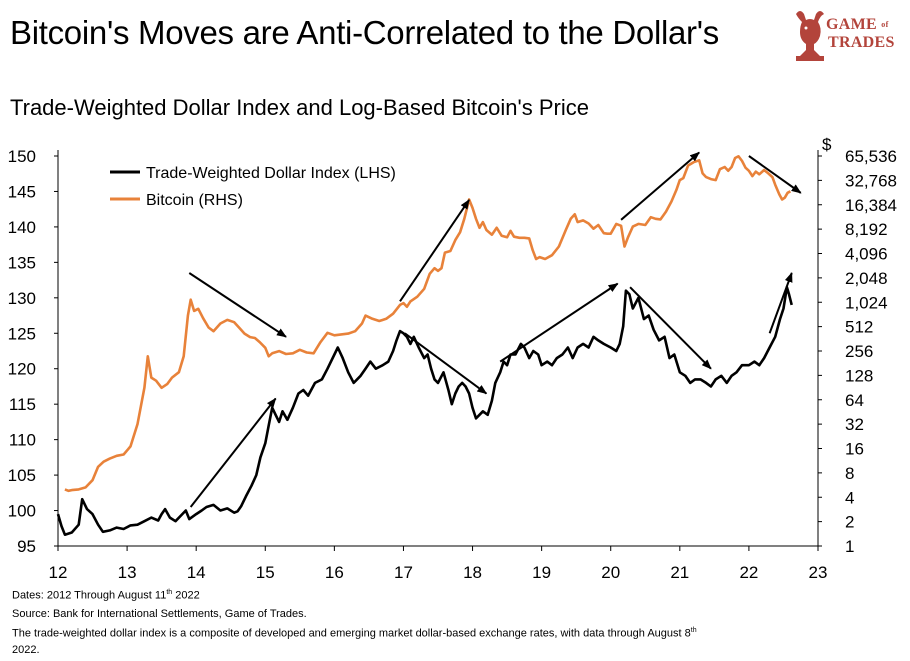 This screenshot has height=661, width=910. I want to click on x-tick-label: 16, so click(334, 572).